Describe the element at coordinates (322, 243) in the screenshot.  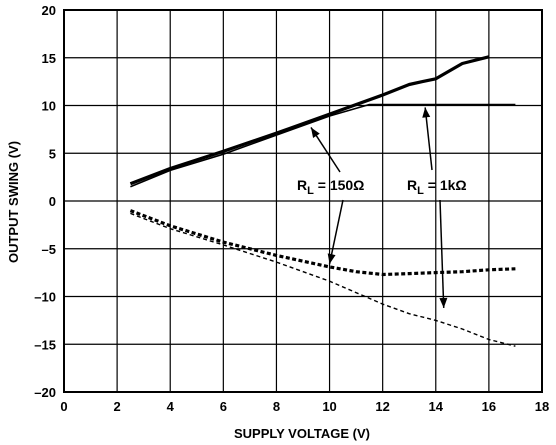
I see `series-line-dashed-thick` at that location.